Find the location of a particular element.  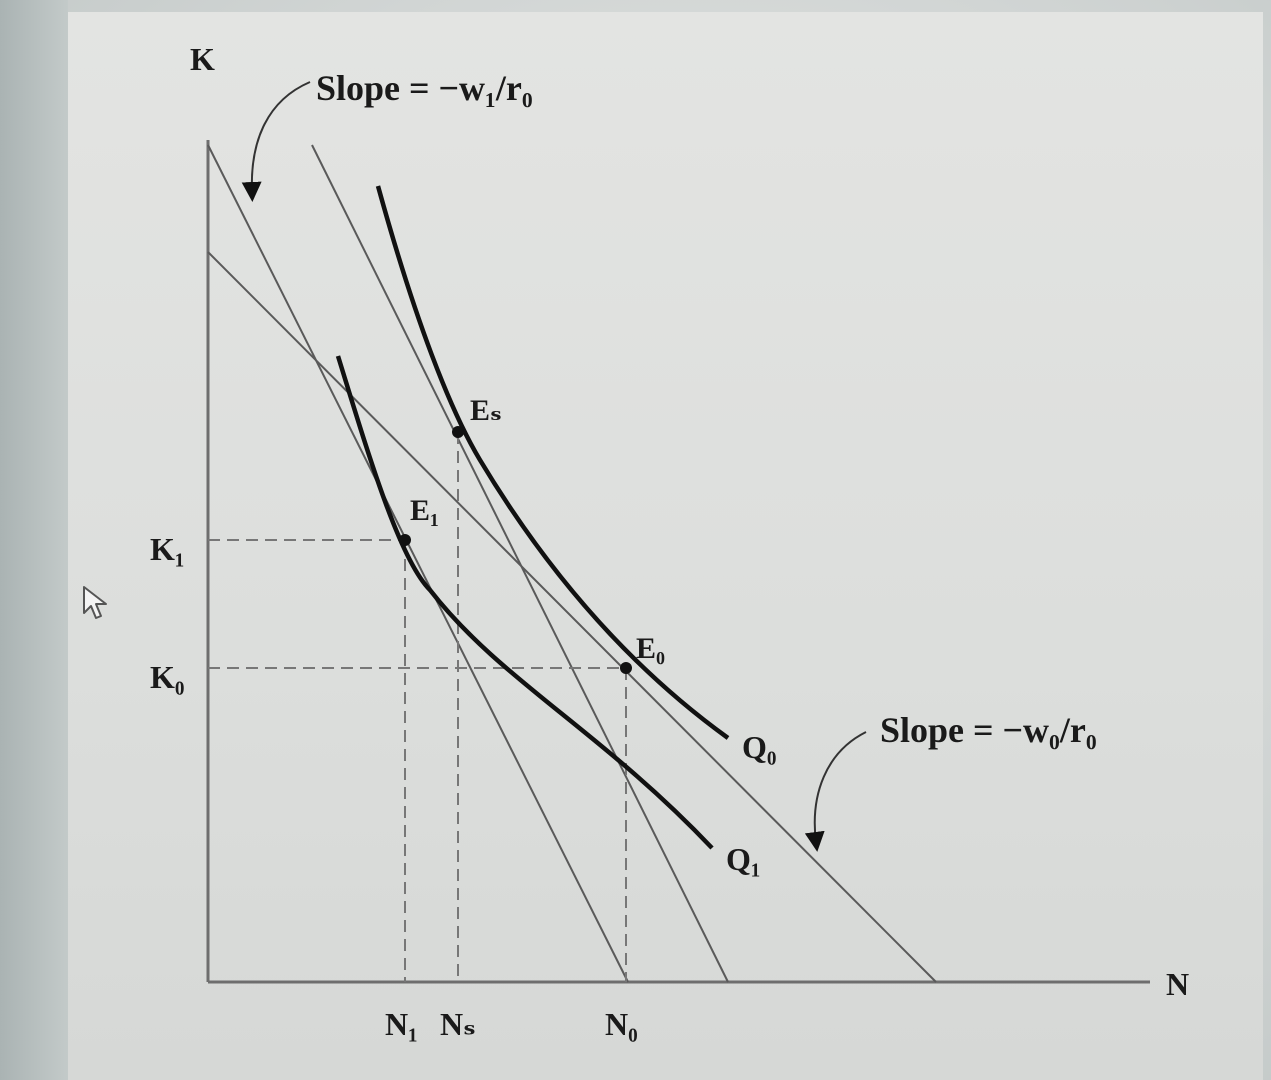

slope-top-annotation: Slope = −w₁/r₀ is located at coordinates (424, 88).